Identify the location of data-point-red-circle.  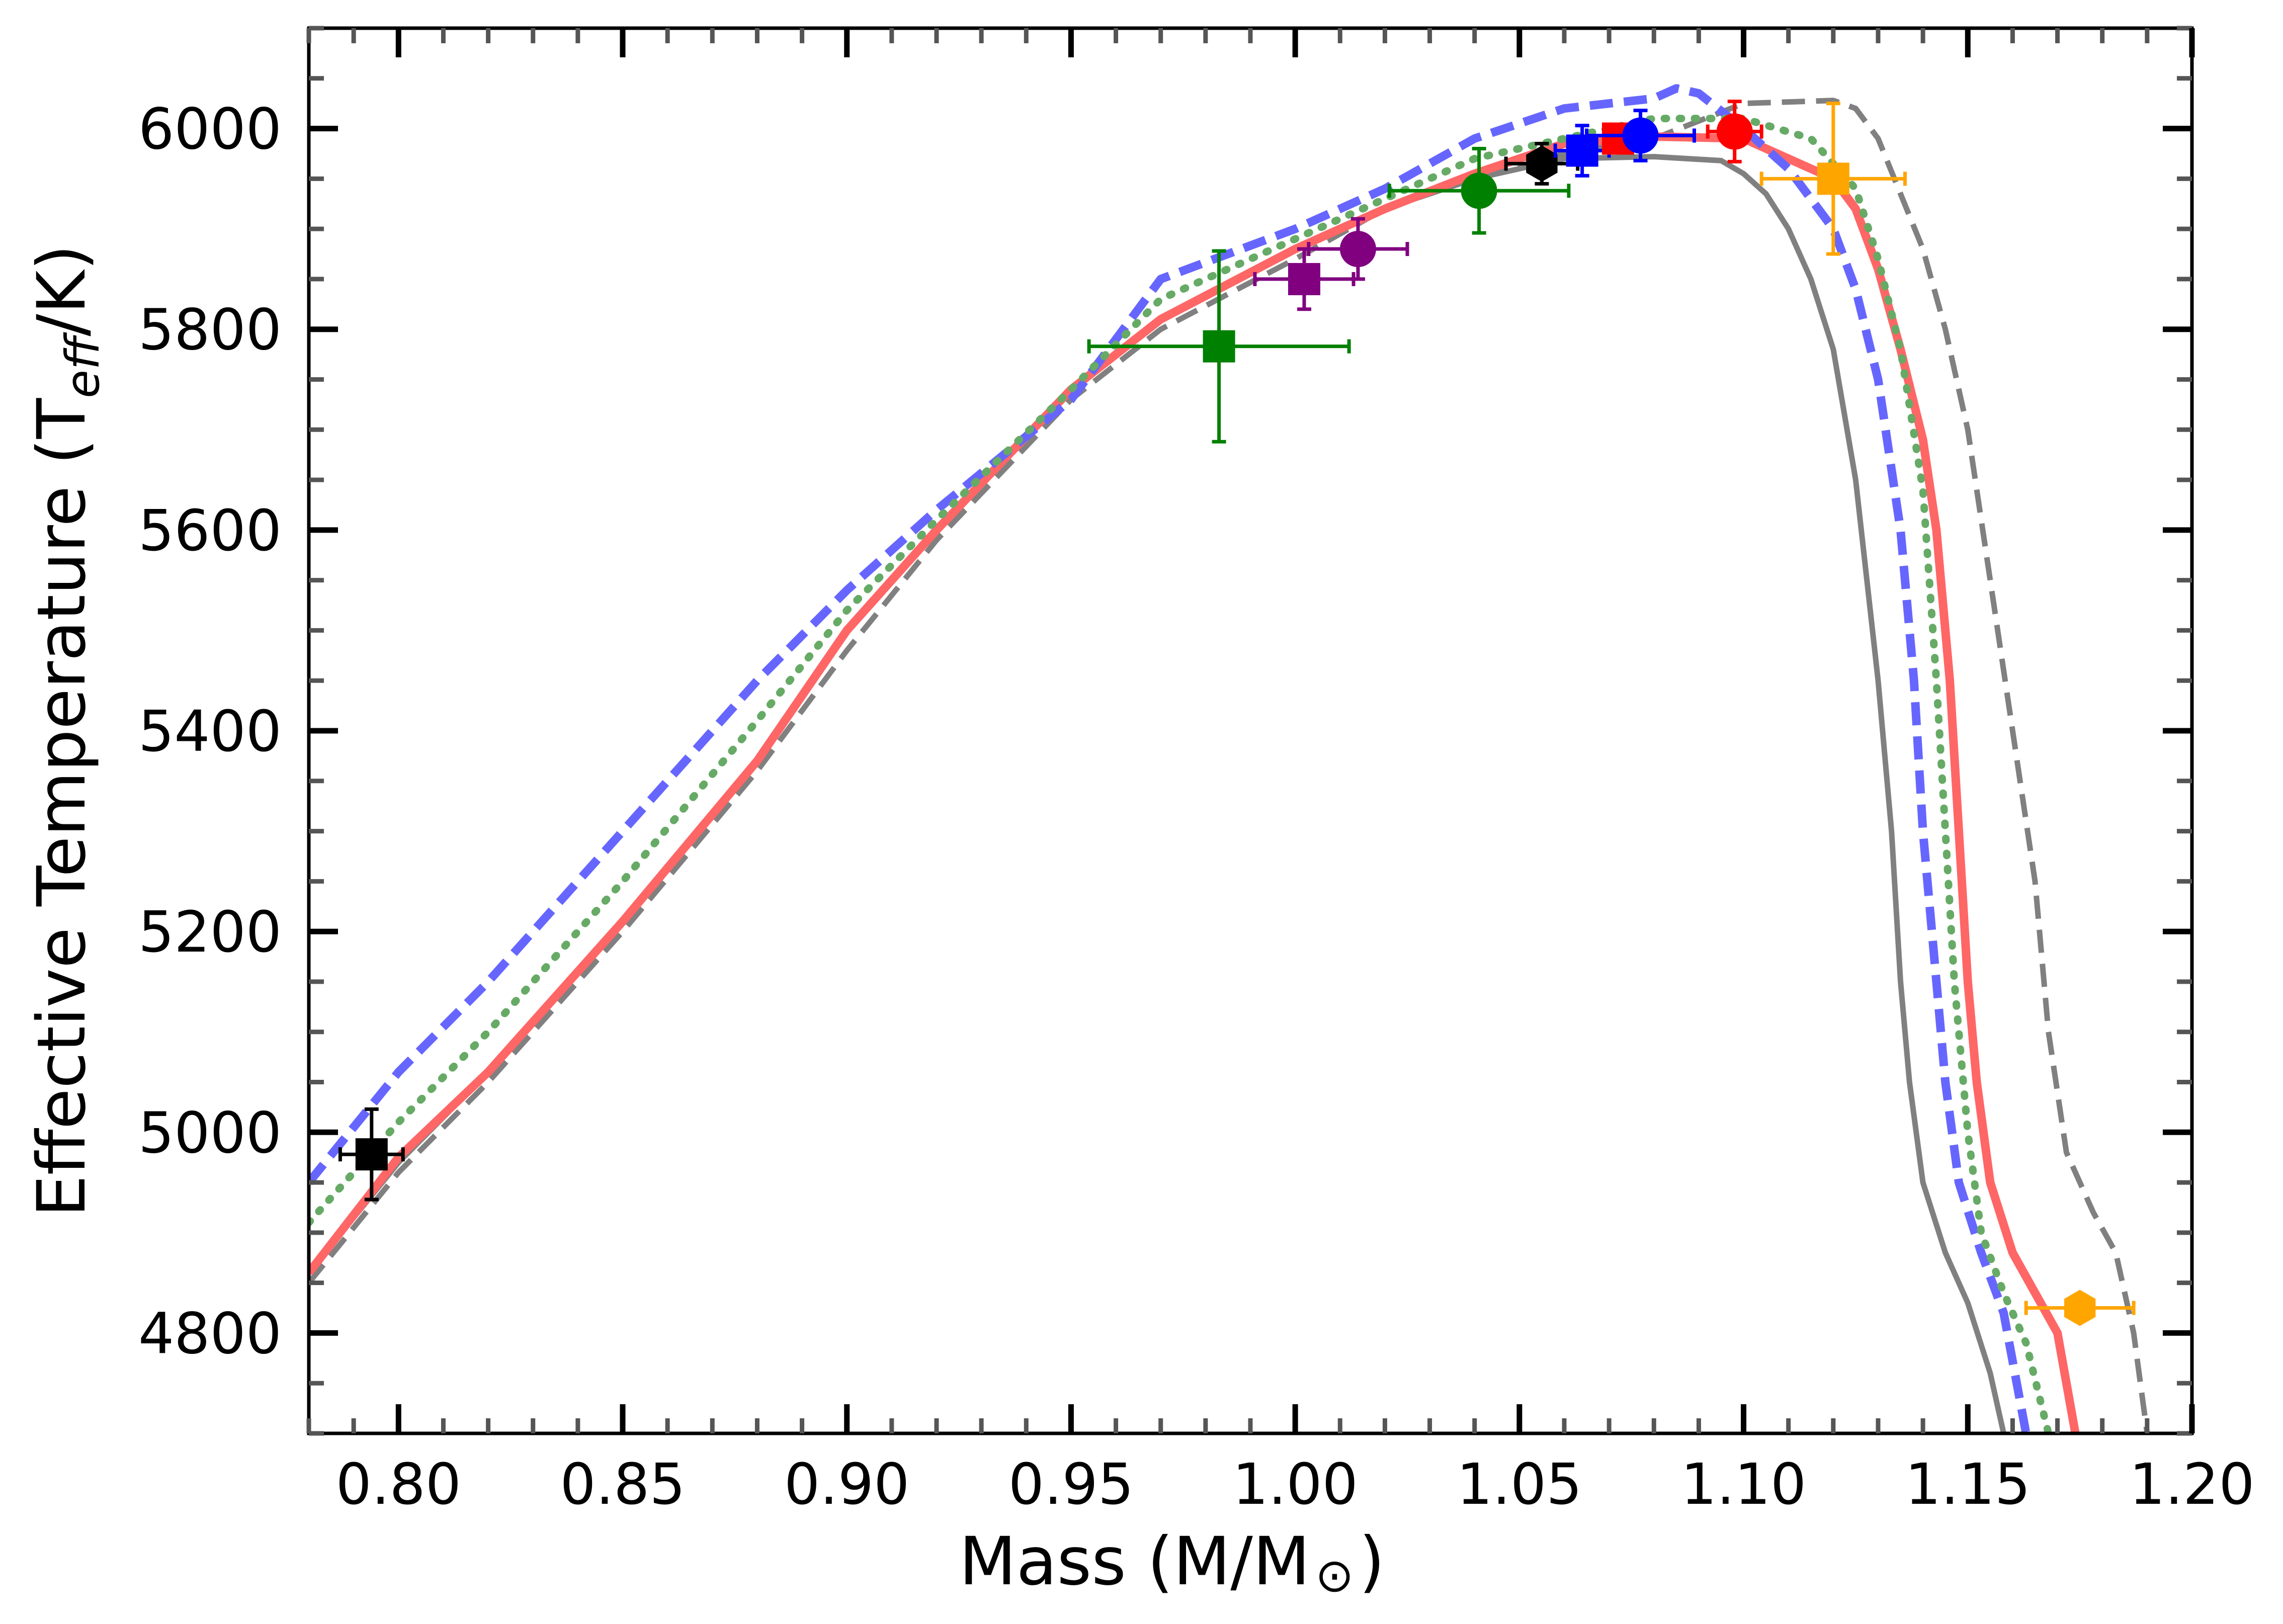
(1734, 131).